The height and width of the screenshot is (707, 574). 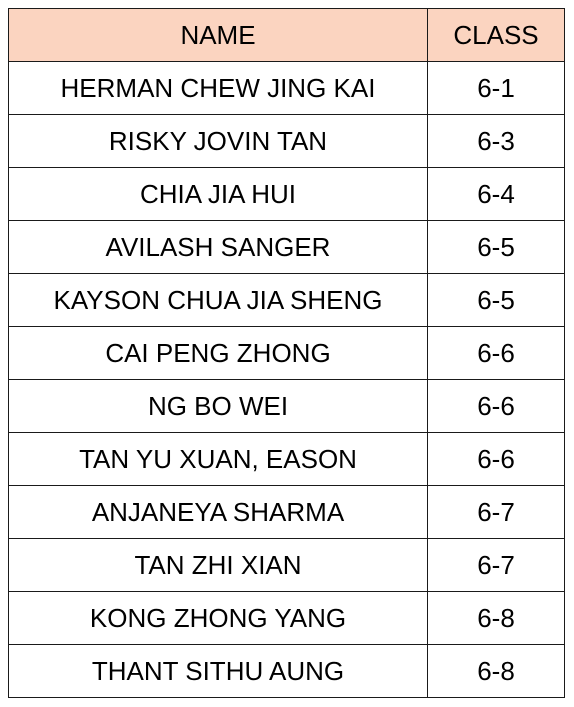 What do you see at coordinates (218, 141) in the screenshot?
I see `student-name-cell: RISKY JOVIN TAN` at bounding box center [218, 141].